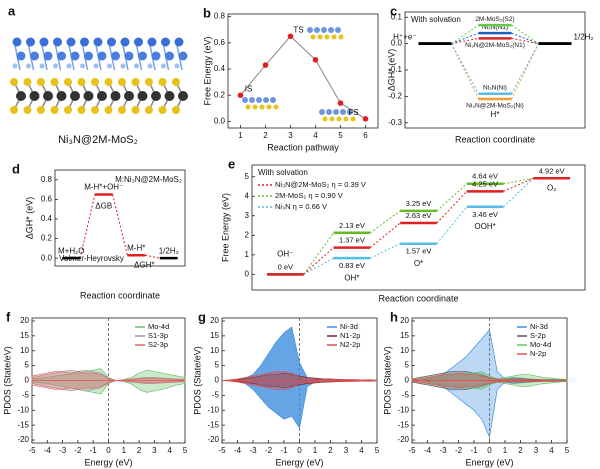  I want to click on value-label: 3.25 eV, so click(419, 203).